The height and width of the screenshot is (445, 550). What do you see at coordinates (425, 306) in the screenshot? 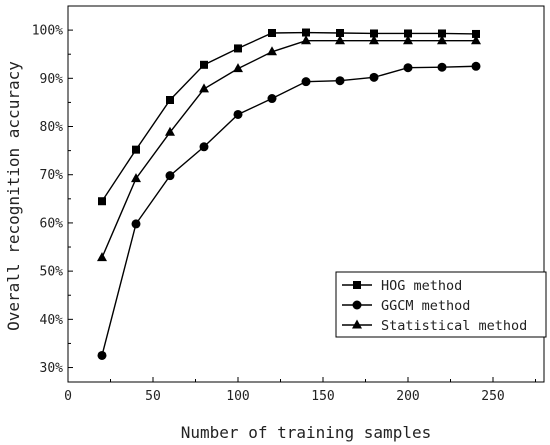
I see `legend-label: GGCM method` at bounding box center [425, 306].